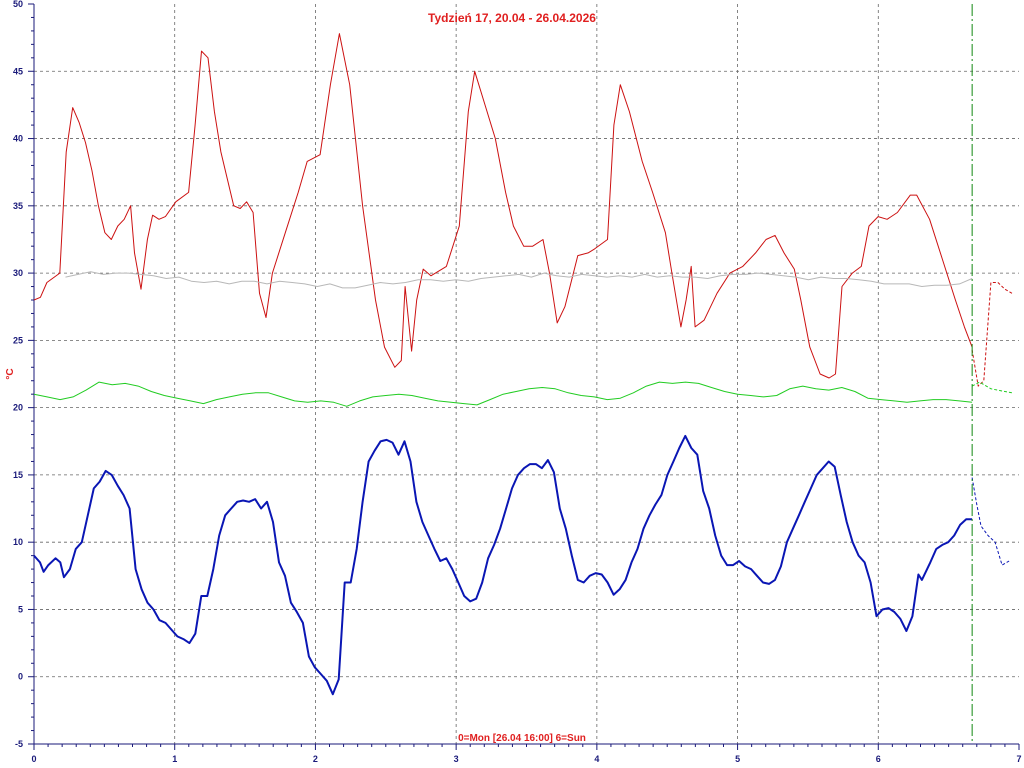  What do you see at coordinates (522, 738) in the screenshot?
I see `x-axis-label: 0=Mon [26.04 16:00] 6=Sun` at bounding box center [522, 738].